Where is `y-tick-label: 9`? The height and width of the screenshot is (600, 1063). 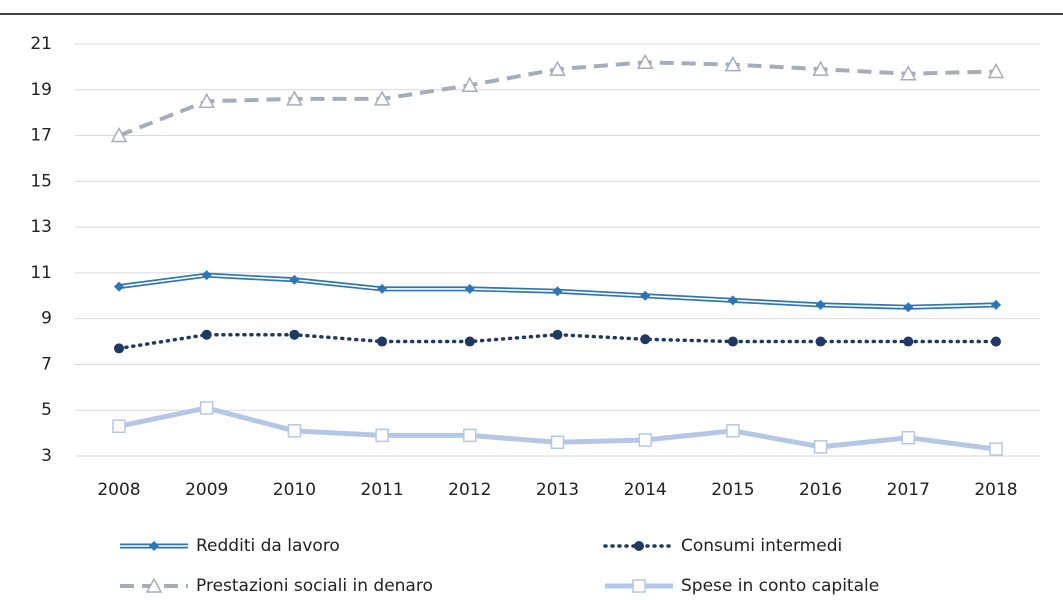
y-tick-label: 9 is located at coordinates (46, 319).